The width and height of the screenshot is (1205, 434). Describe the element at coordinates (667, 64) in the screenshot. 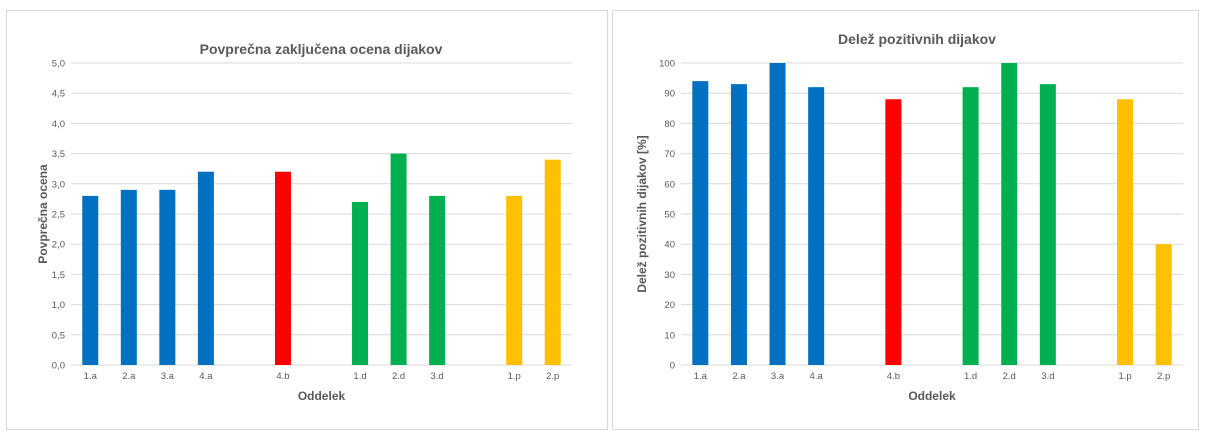

I see `y-tick-label: 100` at that location.